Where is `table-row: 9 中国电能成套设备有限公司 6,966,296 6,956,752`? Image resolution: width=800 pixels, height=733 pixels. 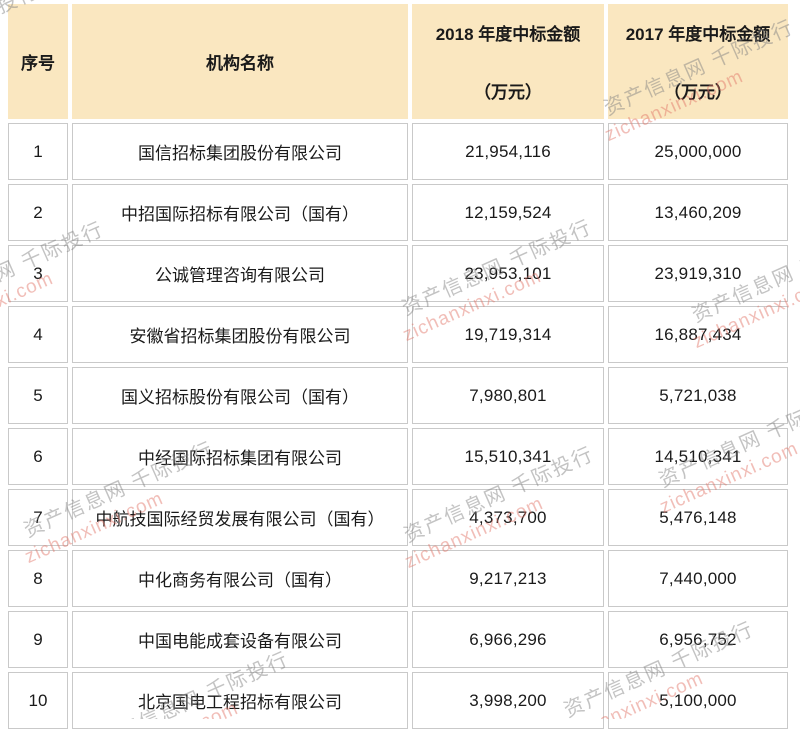 table-row: 9 中国电能成套设备有限公司 6,966,296 6,956,752 is located at coordinates (398, 639).